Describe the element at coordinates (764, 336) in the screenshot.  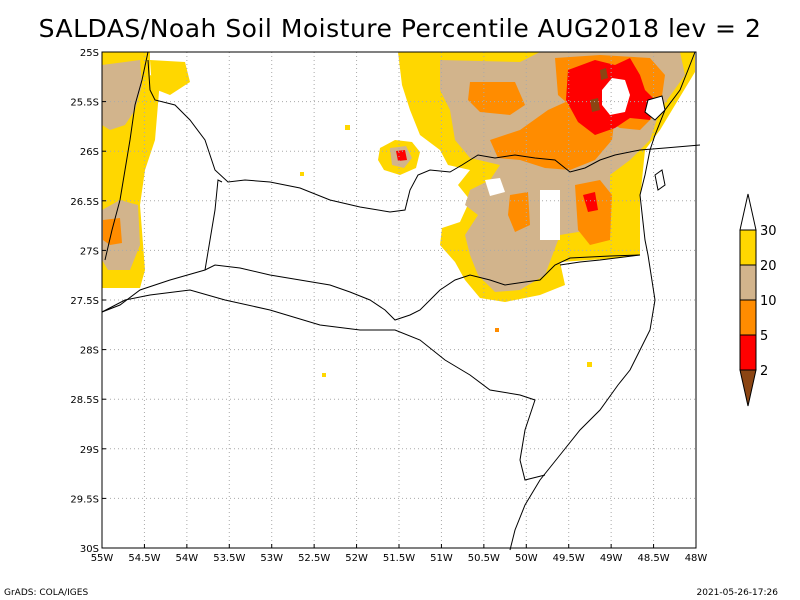
I see `colorbar-label: 5` at that location.